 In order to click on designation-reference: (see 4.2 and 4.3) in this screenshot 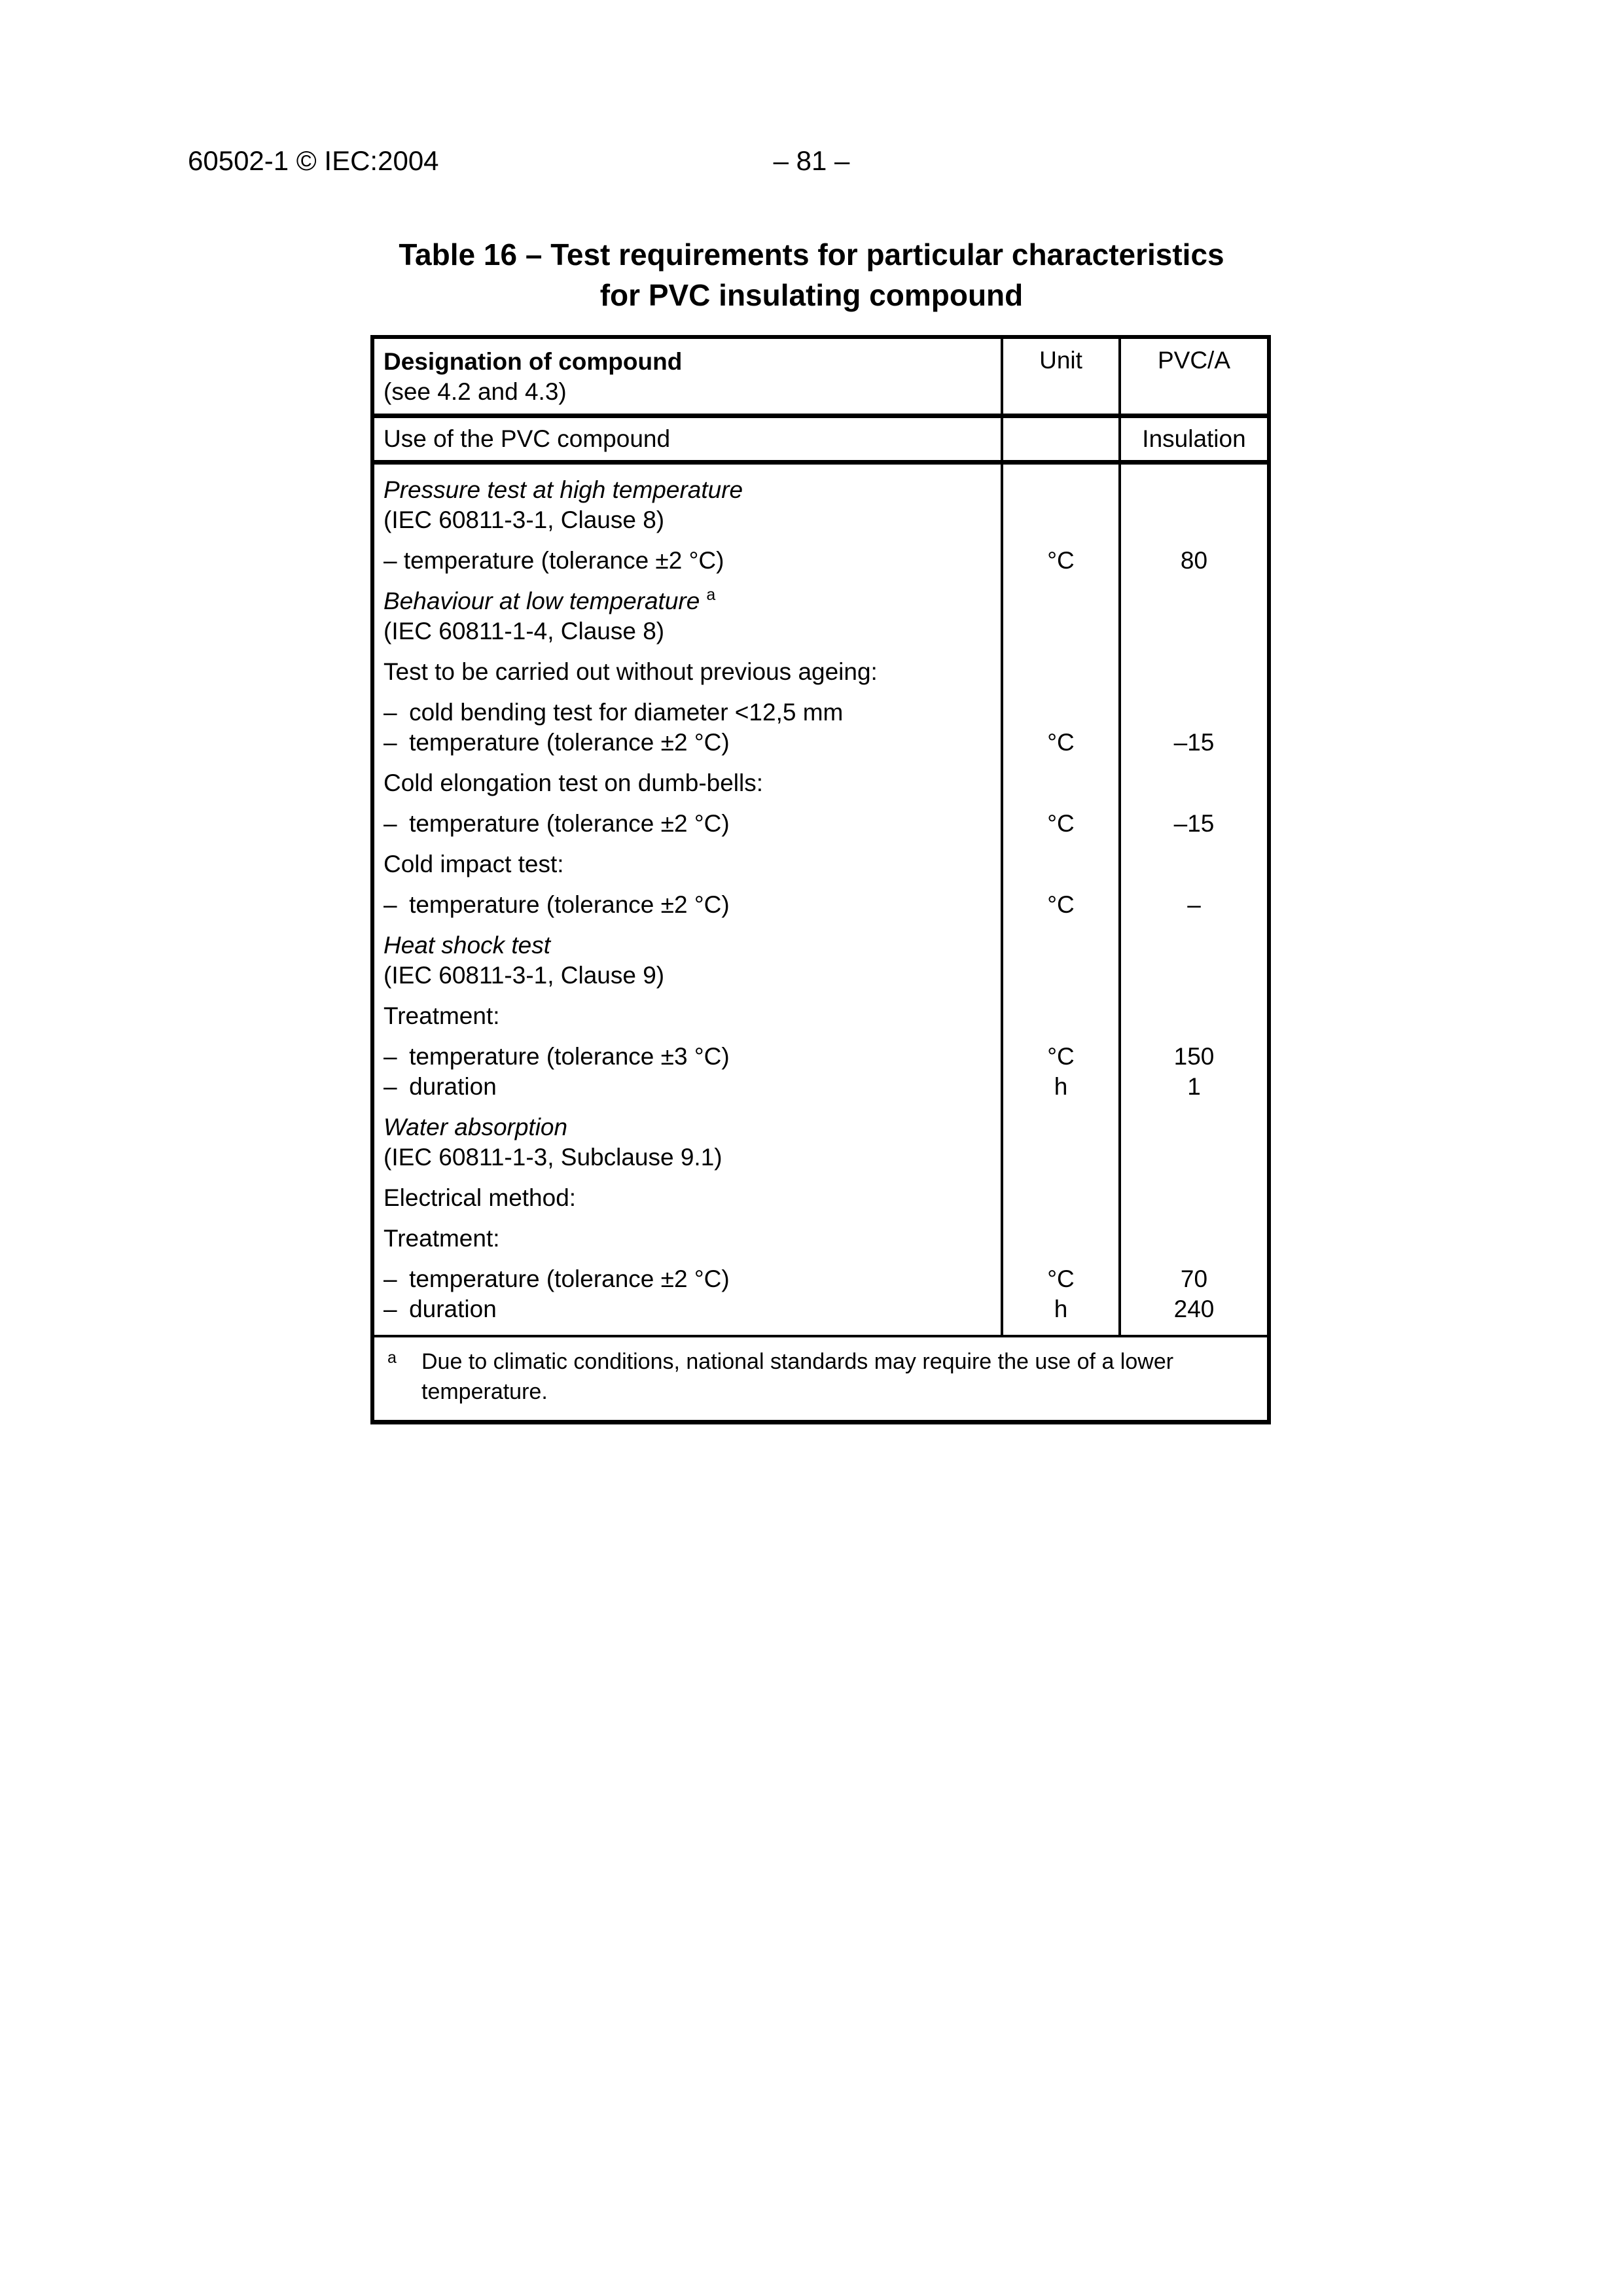, I will do `click(475, 392)`.